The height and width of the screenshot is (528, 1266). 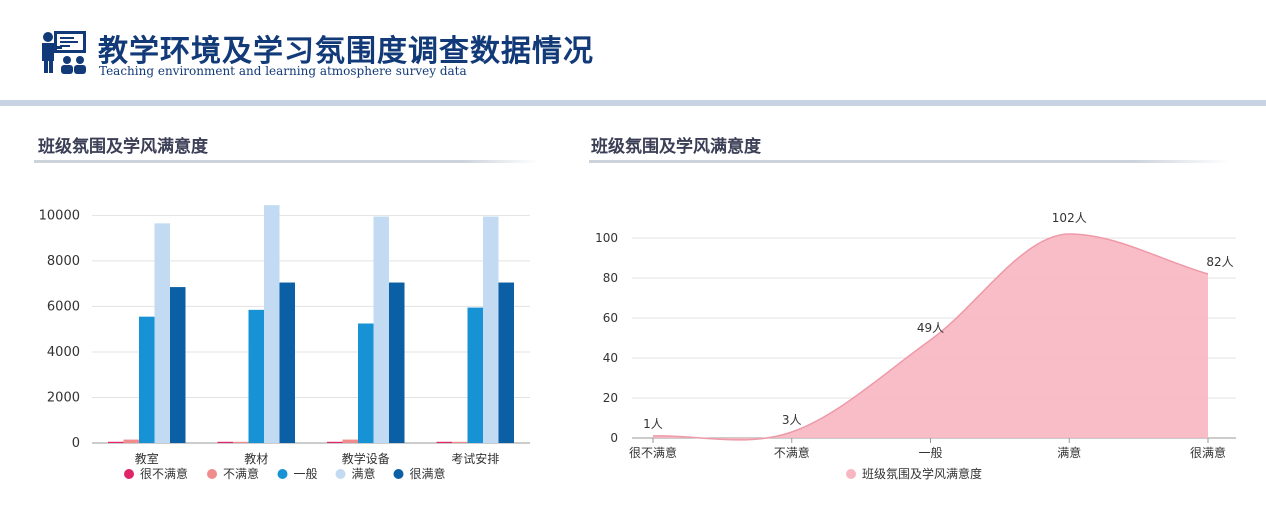 What do you see at coordinates (930, 328) in the screenshot?
I see `data-label: 49人` at bounding box center [930, 328].